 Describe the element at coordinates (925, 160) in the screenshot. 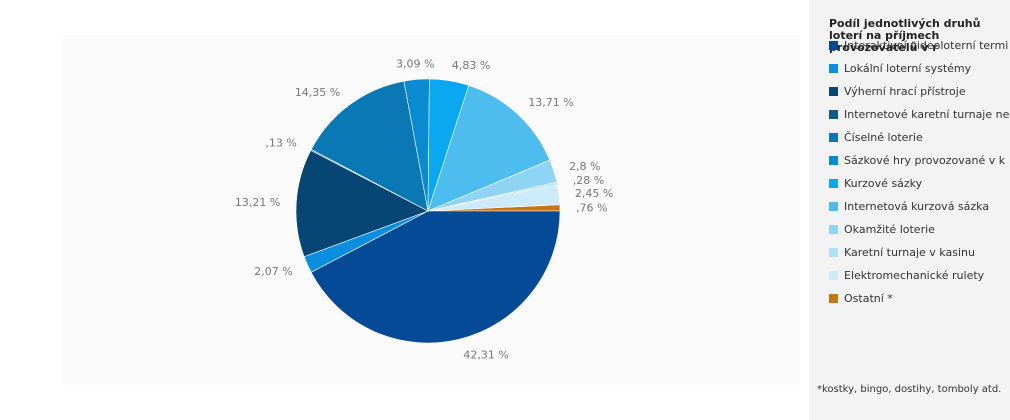

I see `legend-label: Sázkové hry provozované v k` at that location.